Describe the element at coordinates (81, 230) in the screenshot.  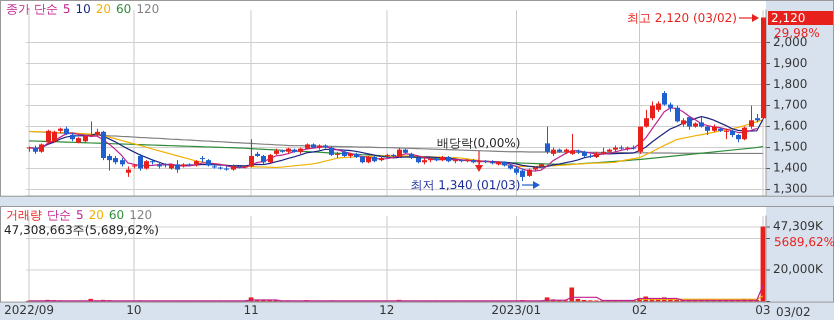
I see `annotation: 47,308,663주(5,689,62%)` at that location.